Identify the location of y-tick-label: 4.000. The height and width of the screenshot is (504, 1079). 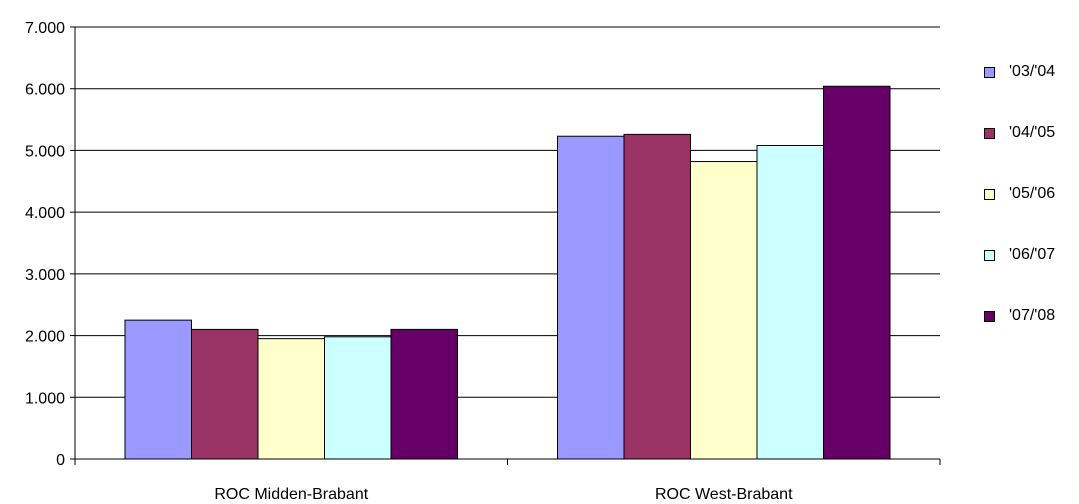
(45, 213).